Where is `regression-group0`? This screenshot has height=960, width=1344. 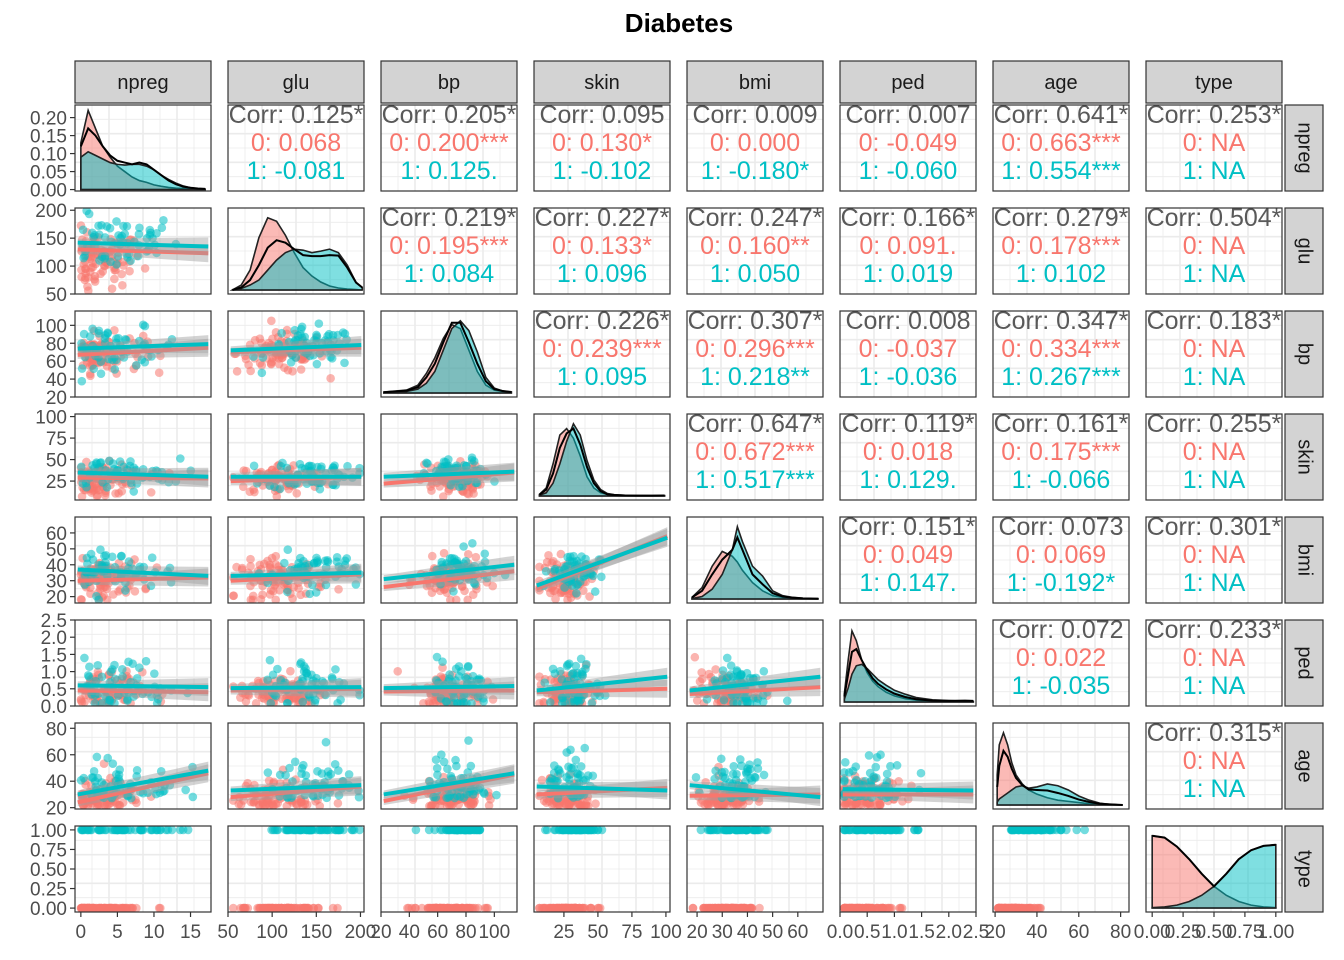 regression-group0 is located at coordinates (143, 478).